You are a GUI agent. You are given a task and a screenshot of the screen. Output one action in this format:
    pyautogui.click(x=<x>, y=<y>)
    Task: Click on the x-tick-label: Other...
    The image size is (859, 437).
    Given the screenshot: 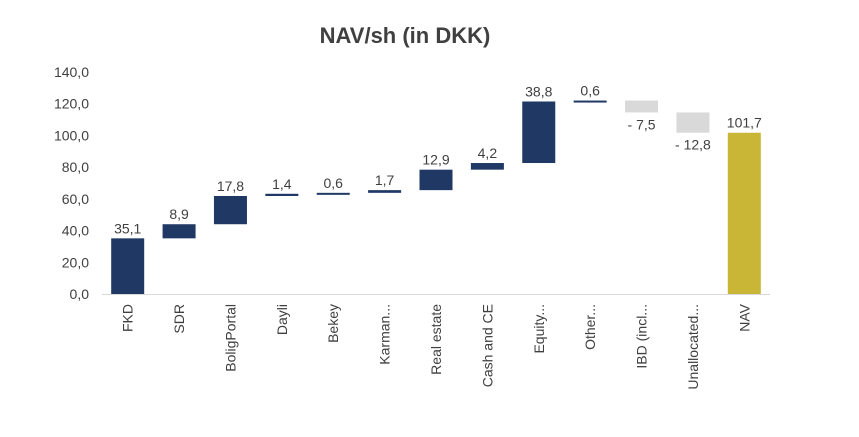 What is the action you would take?
    pyautogui.click(x=590, y=327)
    